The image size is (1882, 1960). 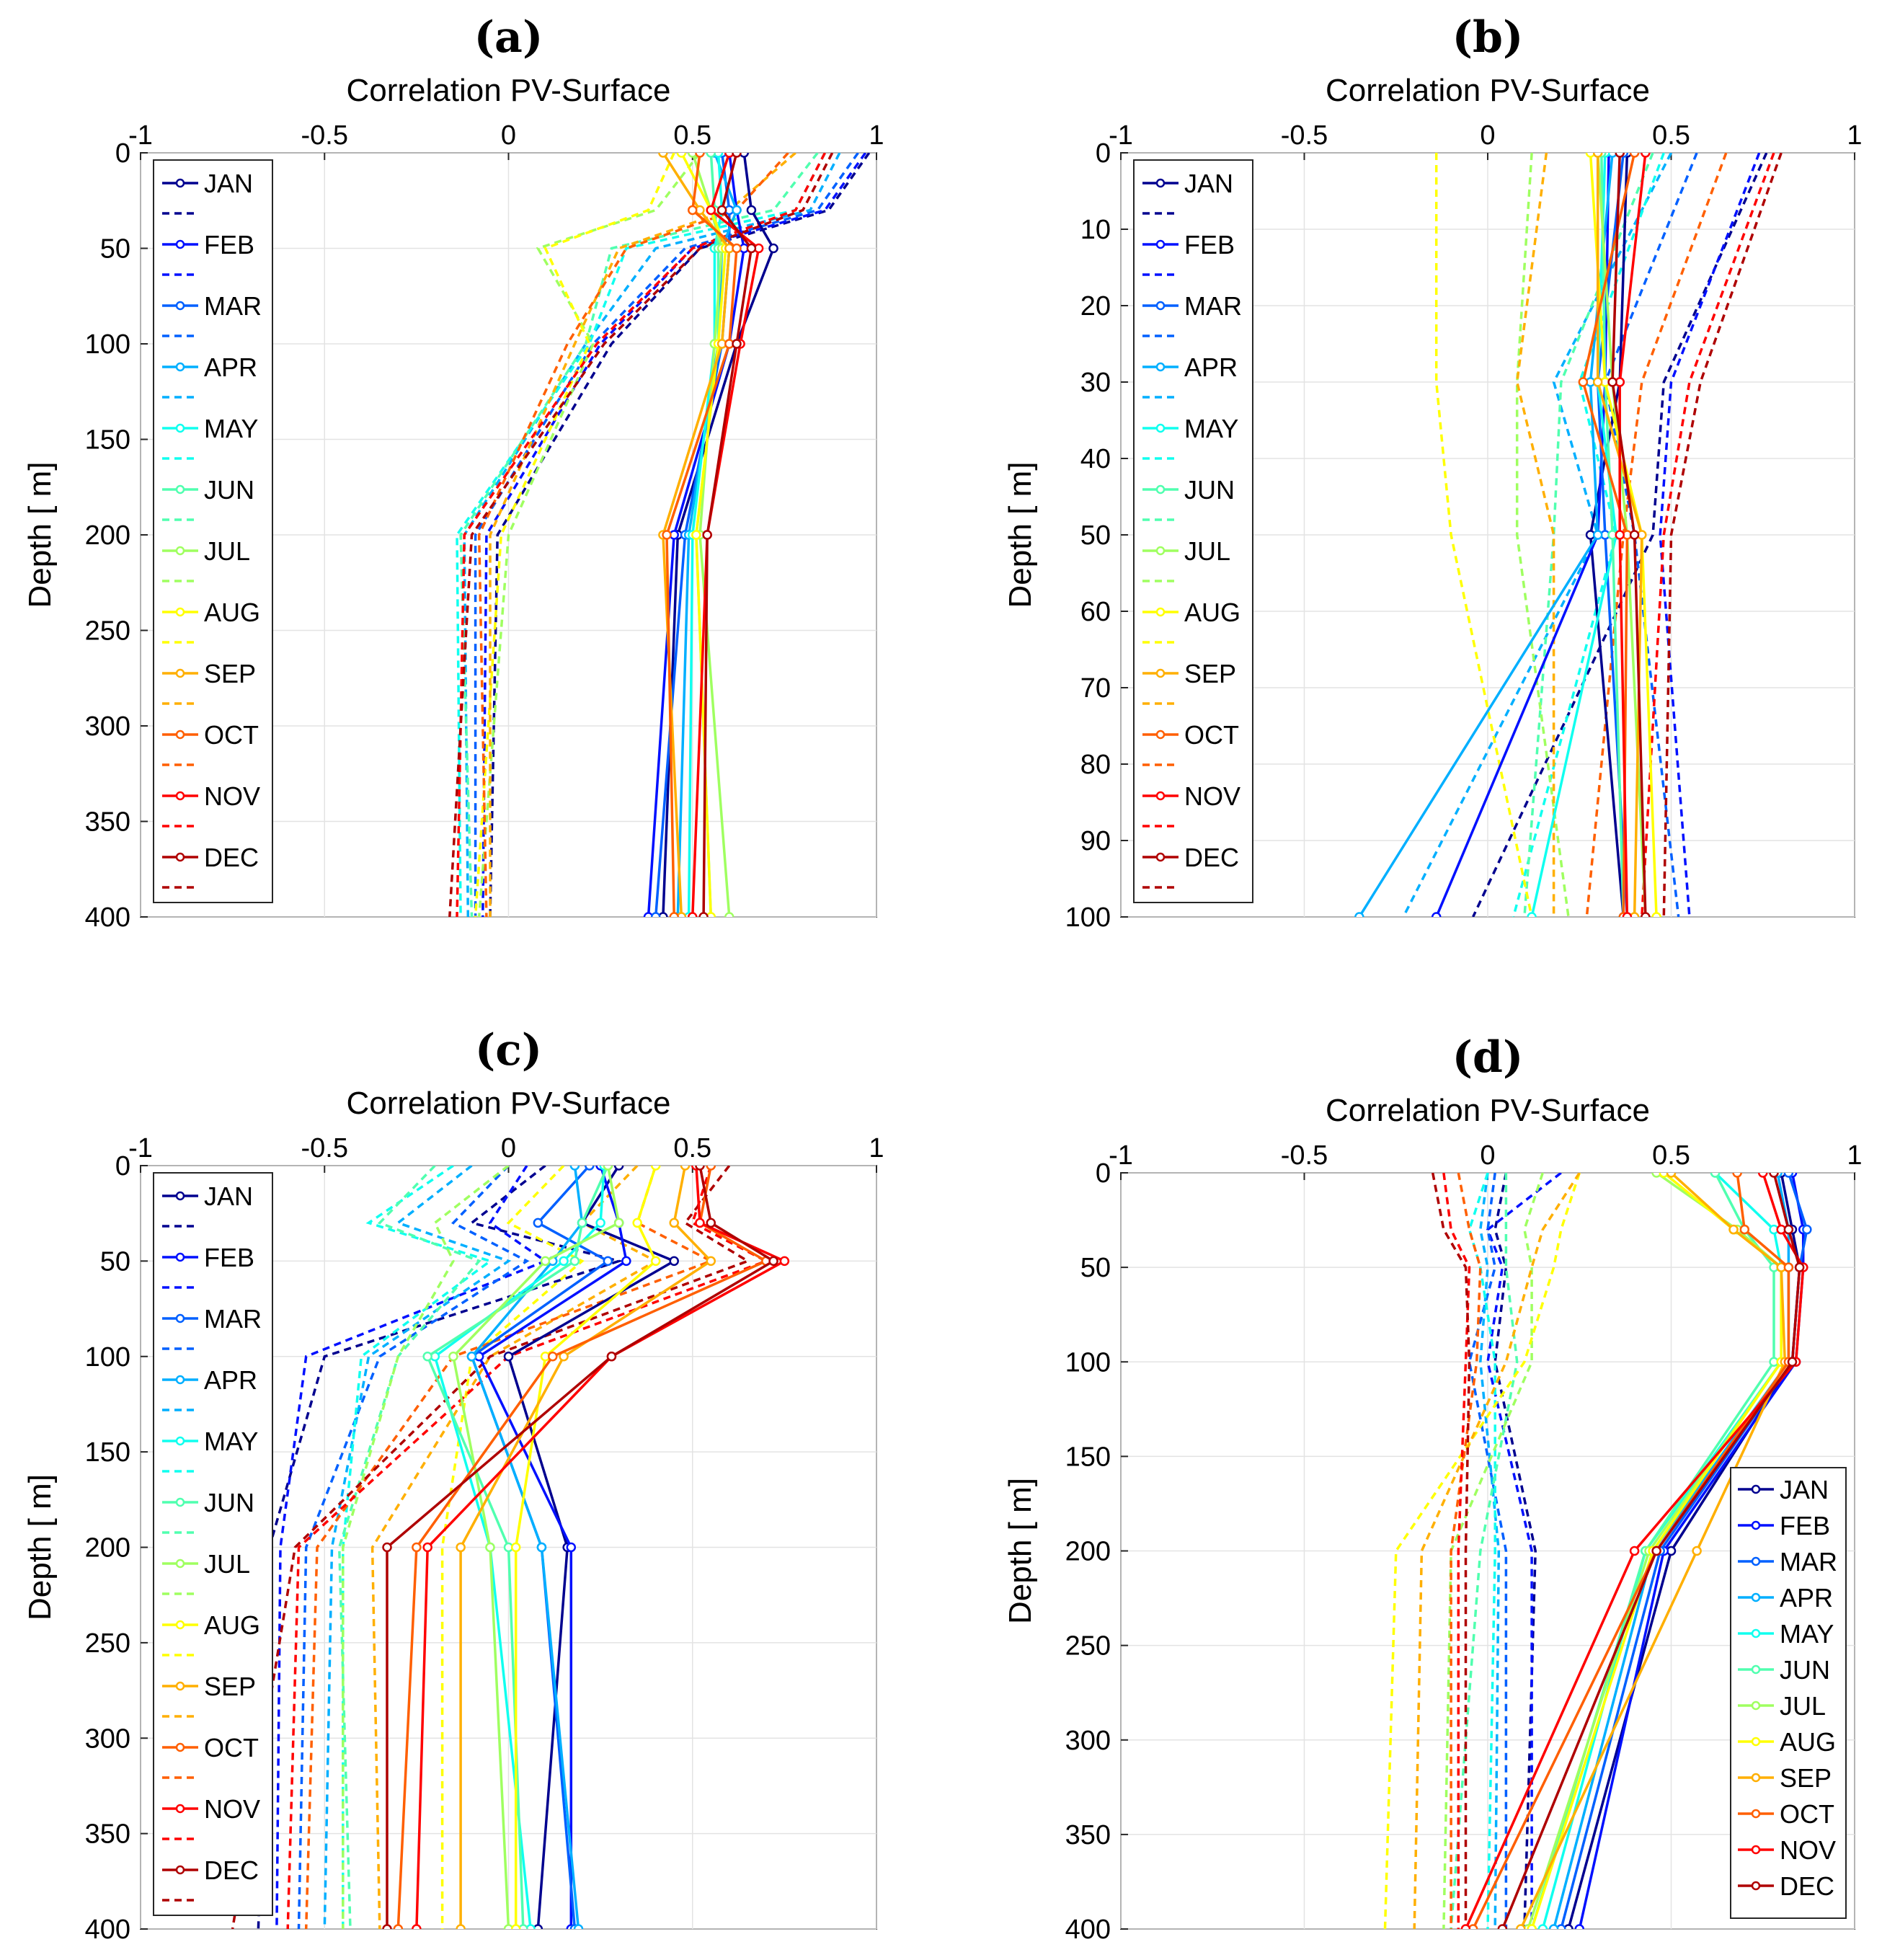 What do you see at coordinates (1710, 535) in the screenshot?
I see `series-line-dashed-feb` at bounding box center [1710, 535].